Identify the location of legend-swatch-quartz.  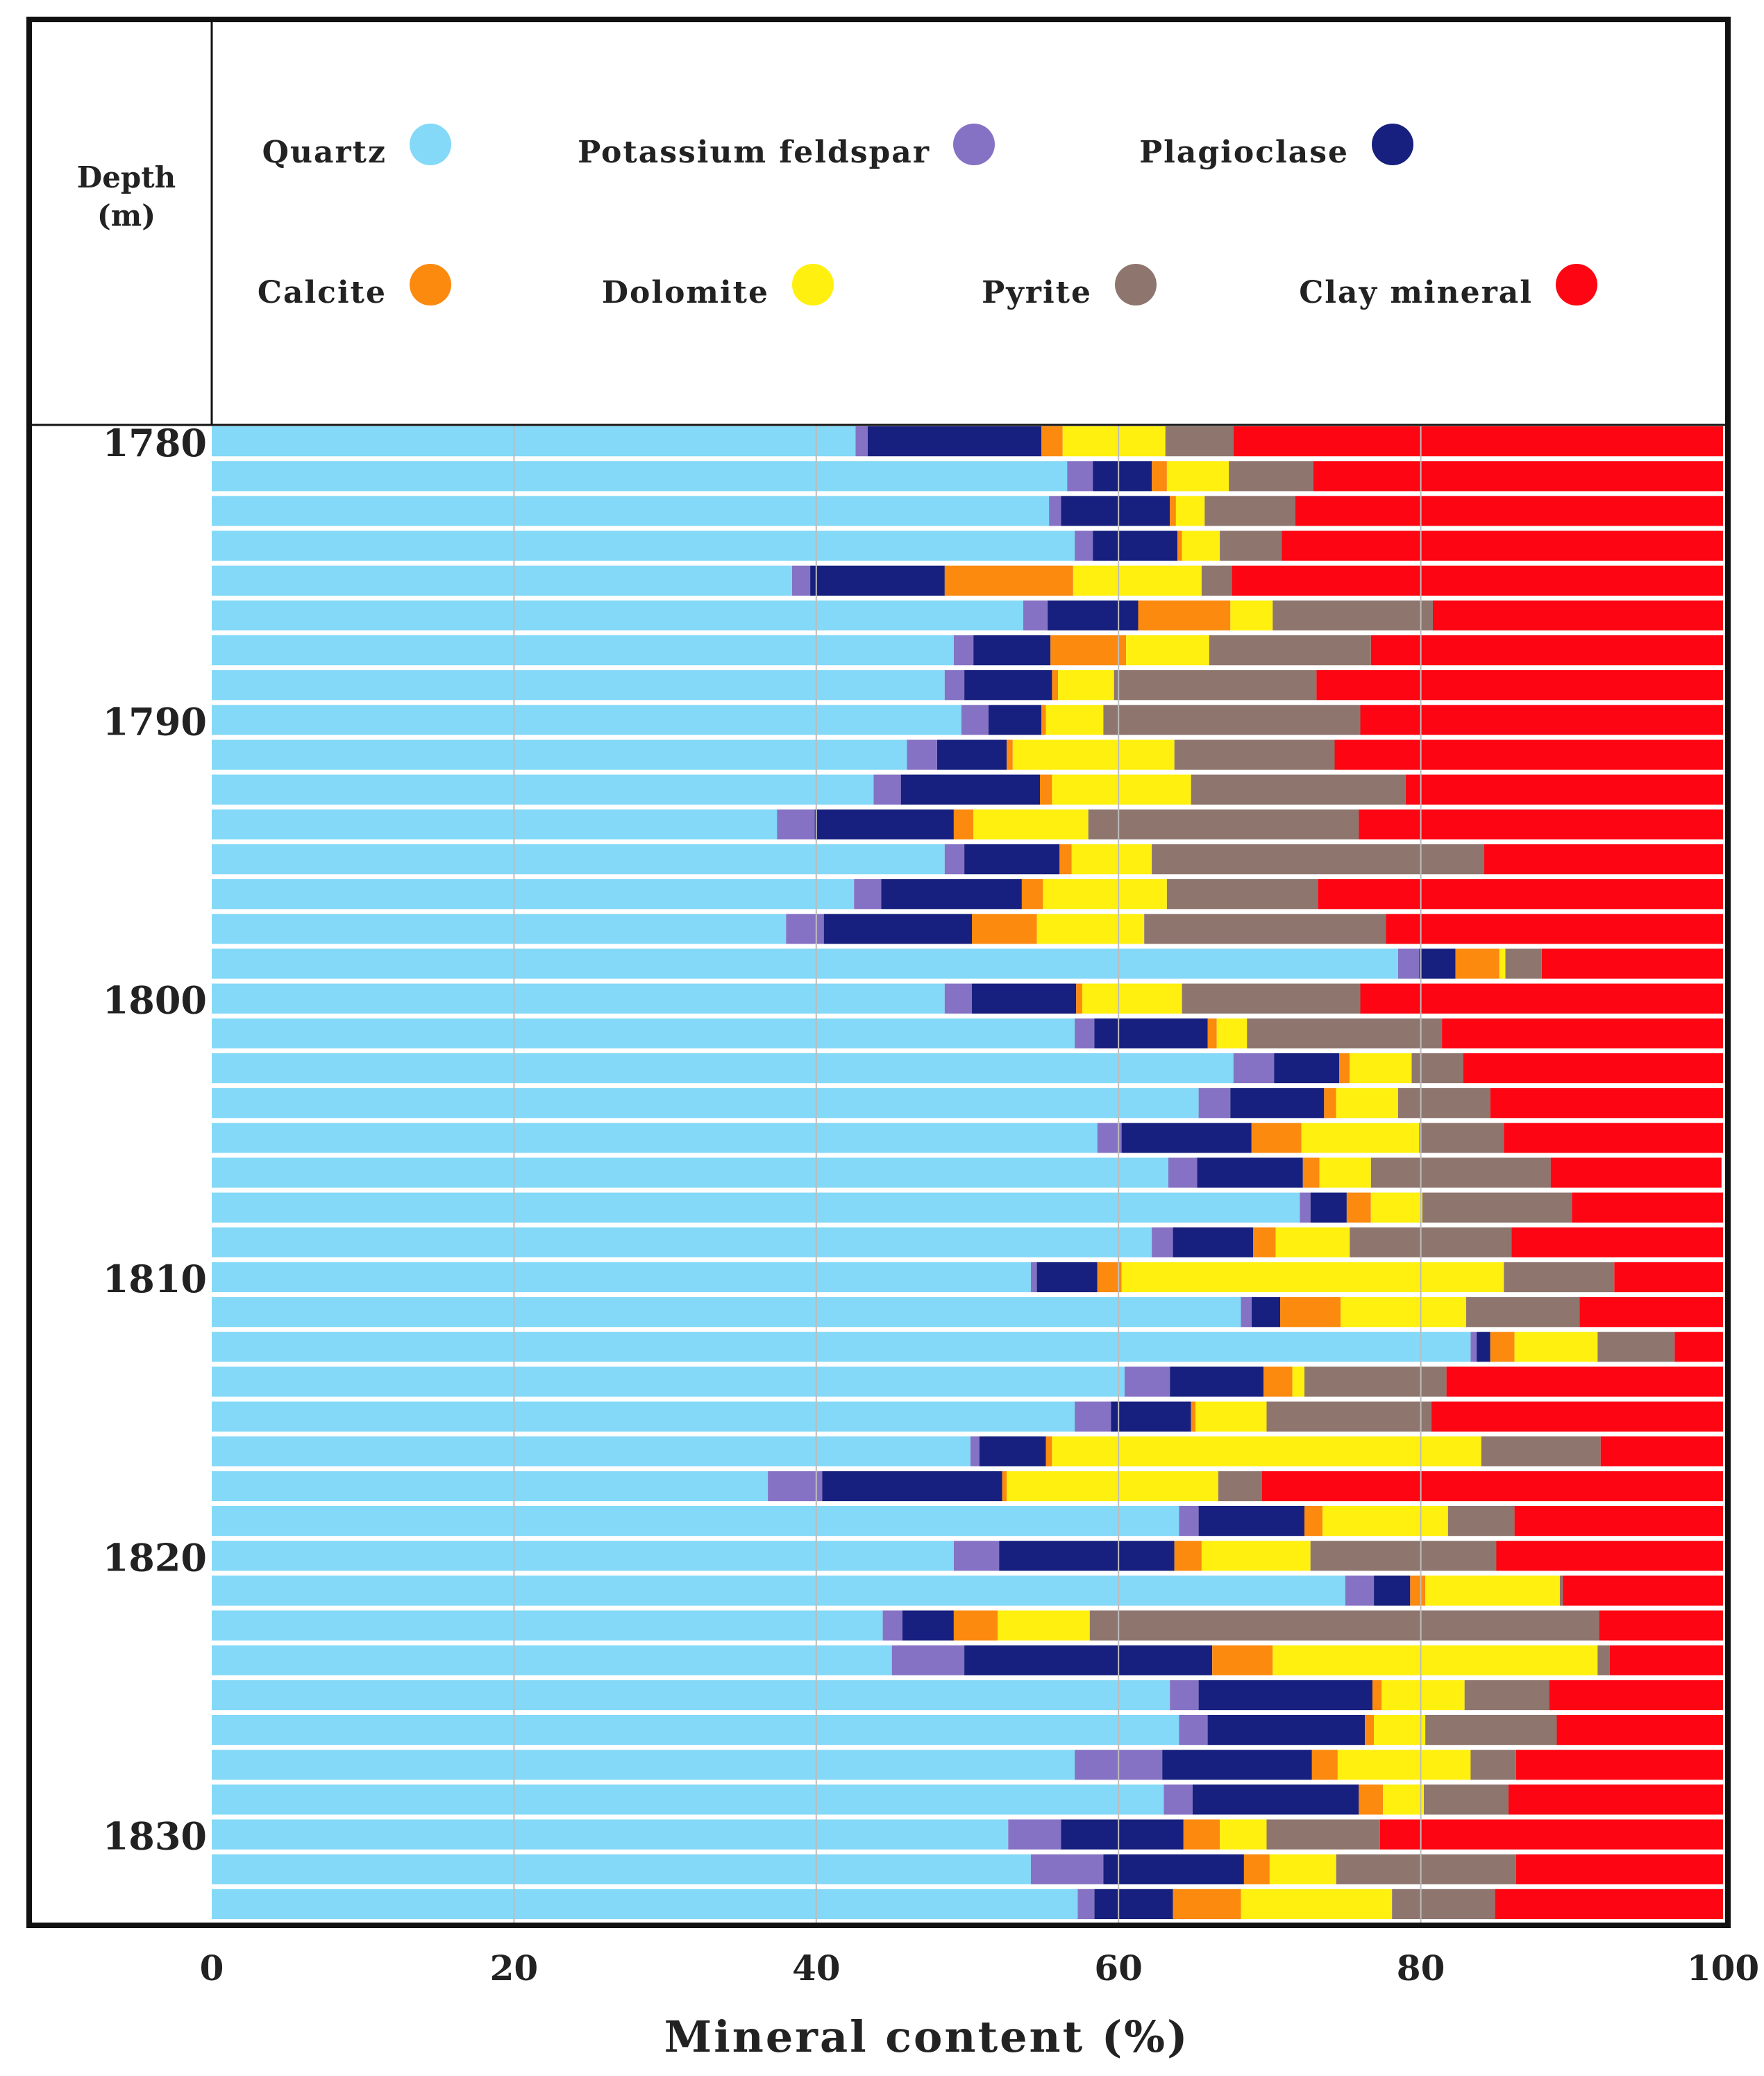
(430, 144).